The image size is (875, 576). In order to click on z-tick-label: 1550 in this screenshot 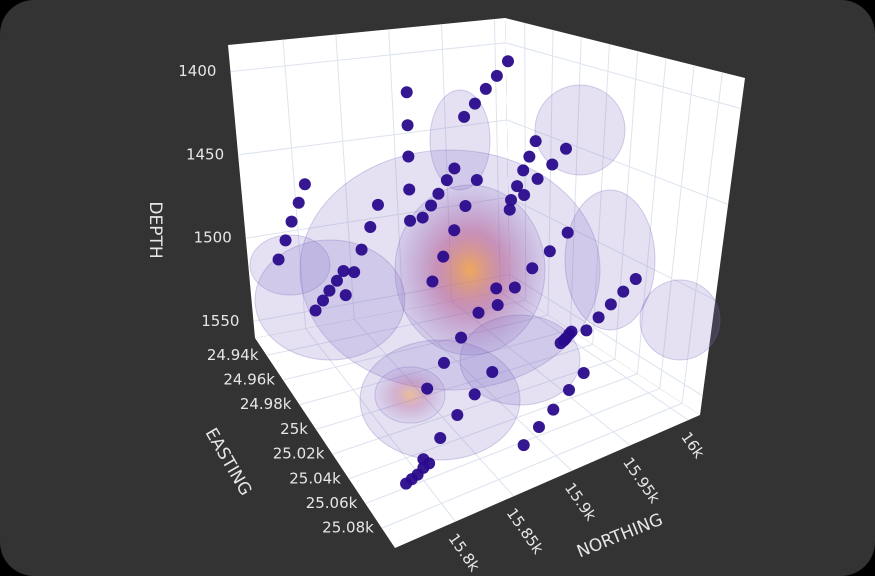, I will do `click(220, 321)`.